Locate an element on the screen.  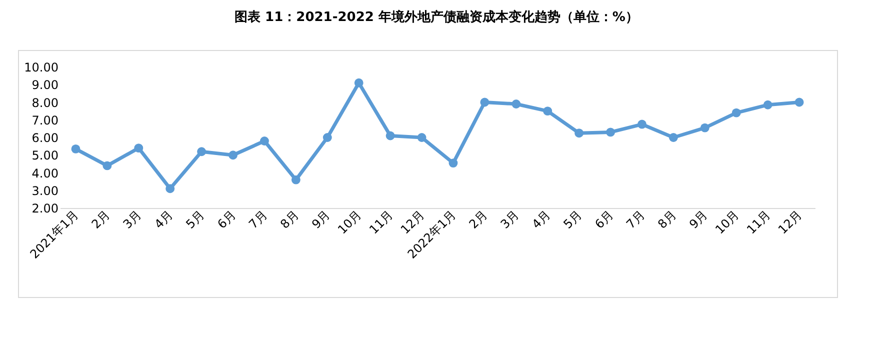
y-tick-label: 10.00 is located at coordinates (41, 67).